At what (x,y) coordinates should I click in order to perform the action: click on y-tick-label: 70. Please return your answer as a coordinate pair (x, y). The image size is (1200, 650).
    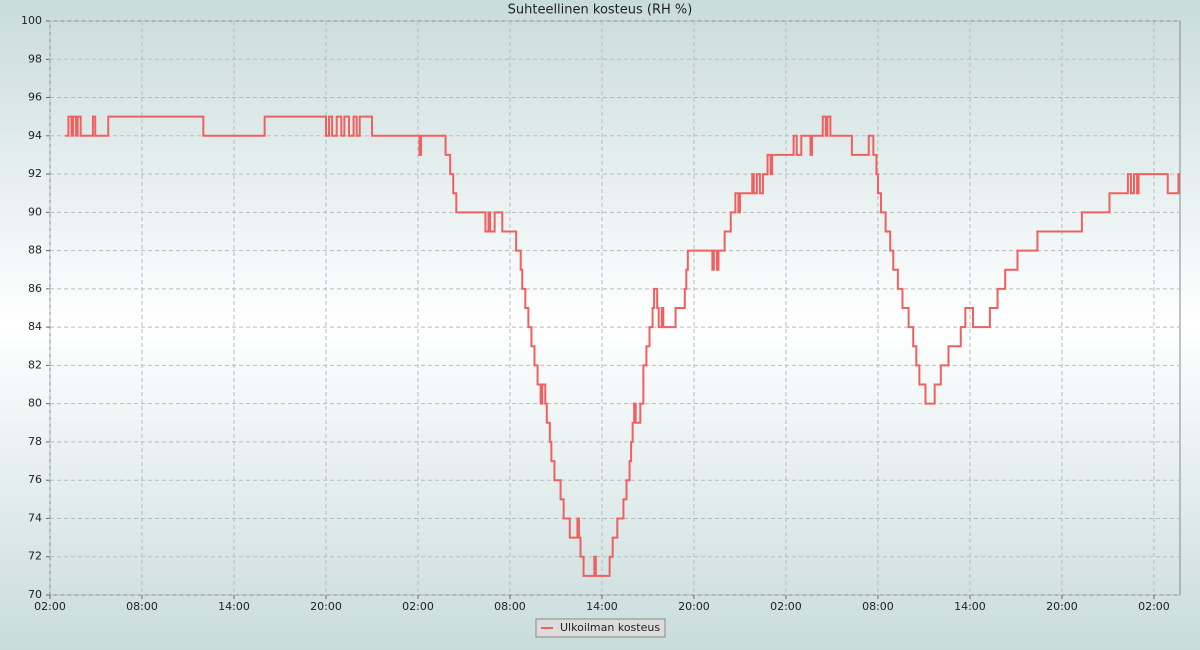
    Looking at the image, I should click on (35, 594).